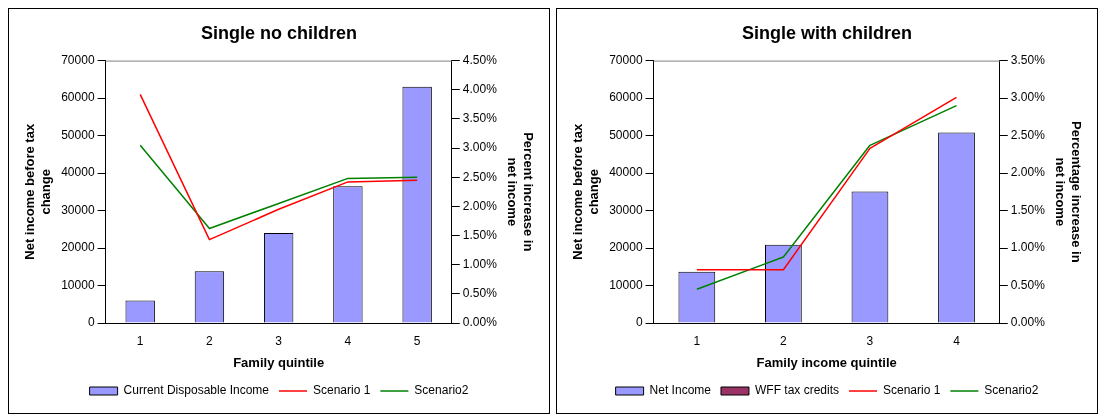 The image size is (1106, 420). I want to click on y2-axis-title: Percentage increase in net income, so click(1068, 191).